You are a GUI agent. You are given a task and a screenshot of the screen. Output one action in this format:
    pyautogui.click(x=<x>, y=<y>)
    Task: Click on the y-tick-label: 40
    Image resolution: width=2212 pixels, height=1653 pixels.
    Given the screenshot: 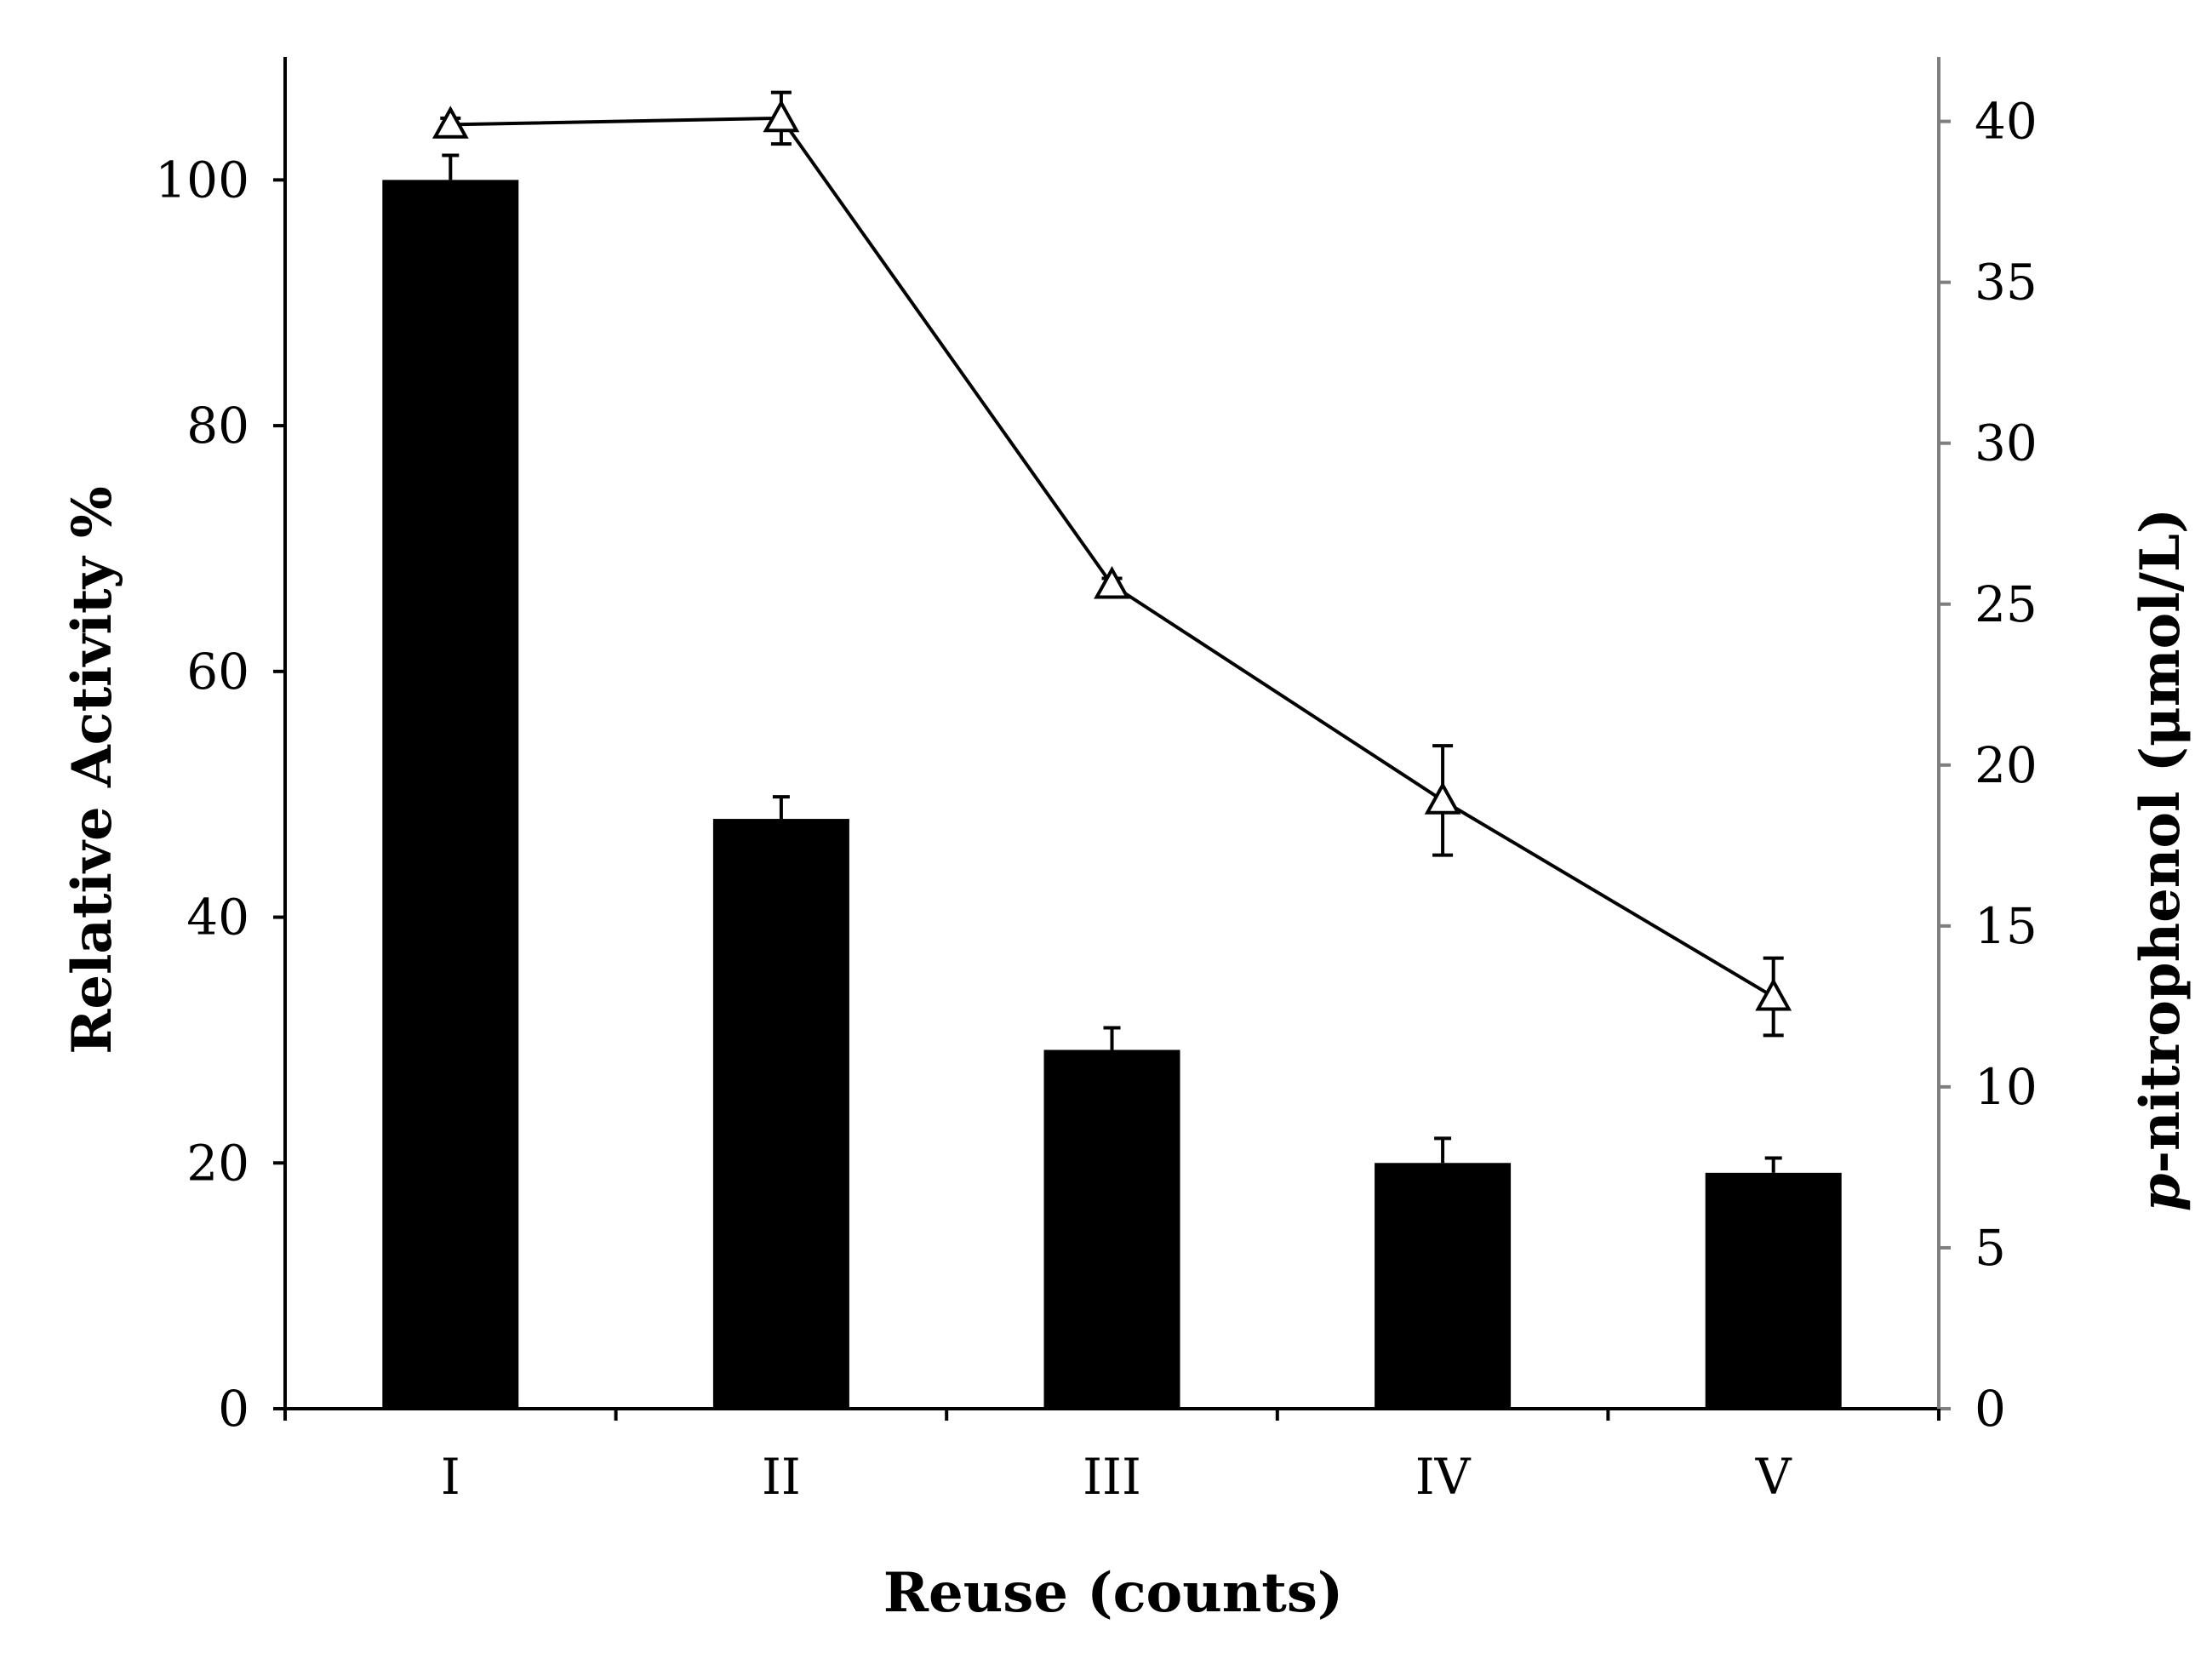 What is the action you would take?
    pyautogui.click(x=217, y=918)
    